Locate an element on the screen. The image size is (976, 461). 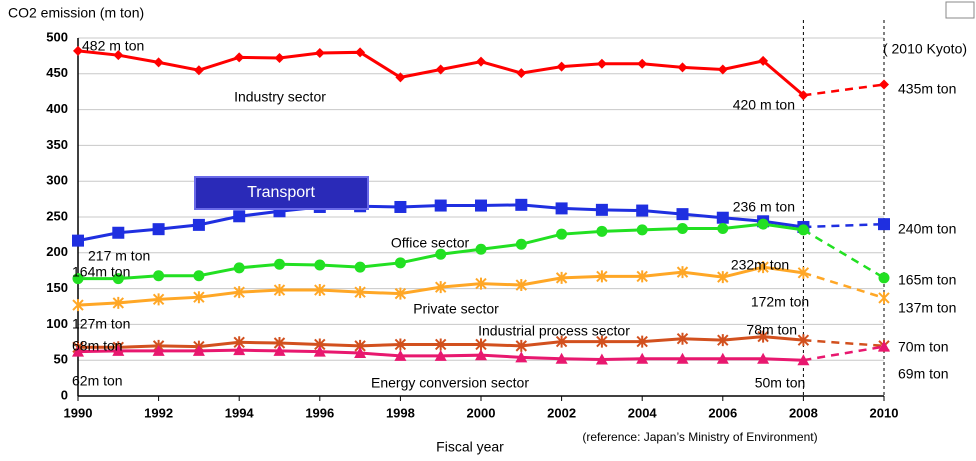
annotation: 137m ton is located at coordinates (927, 308).